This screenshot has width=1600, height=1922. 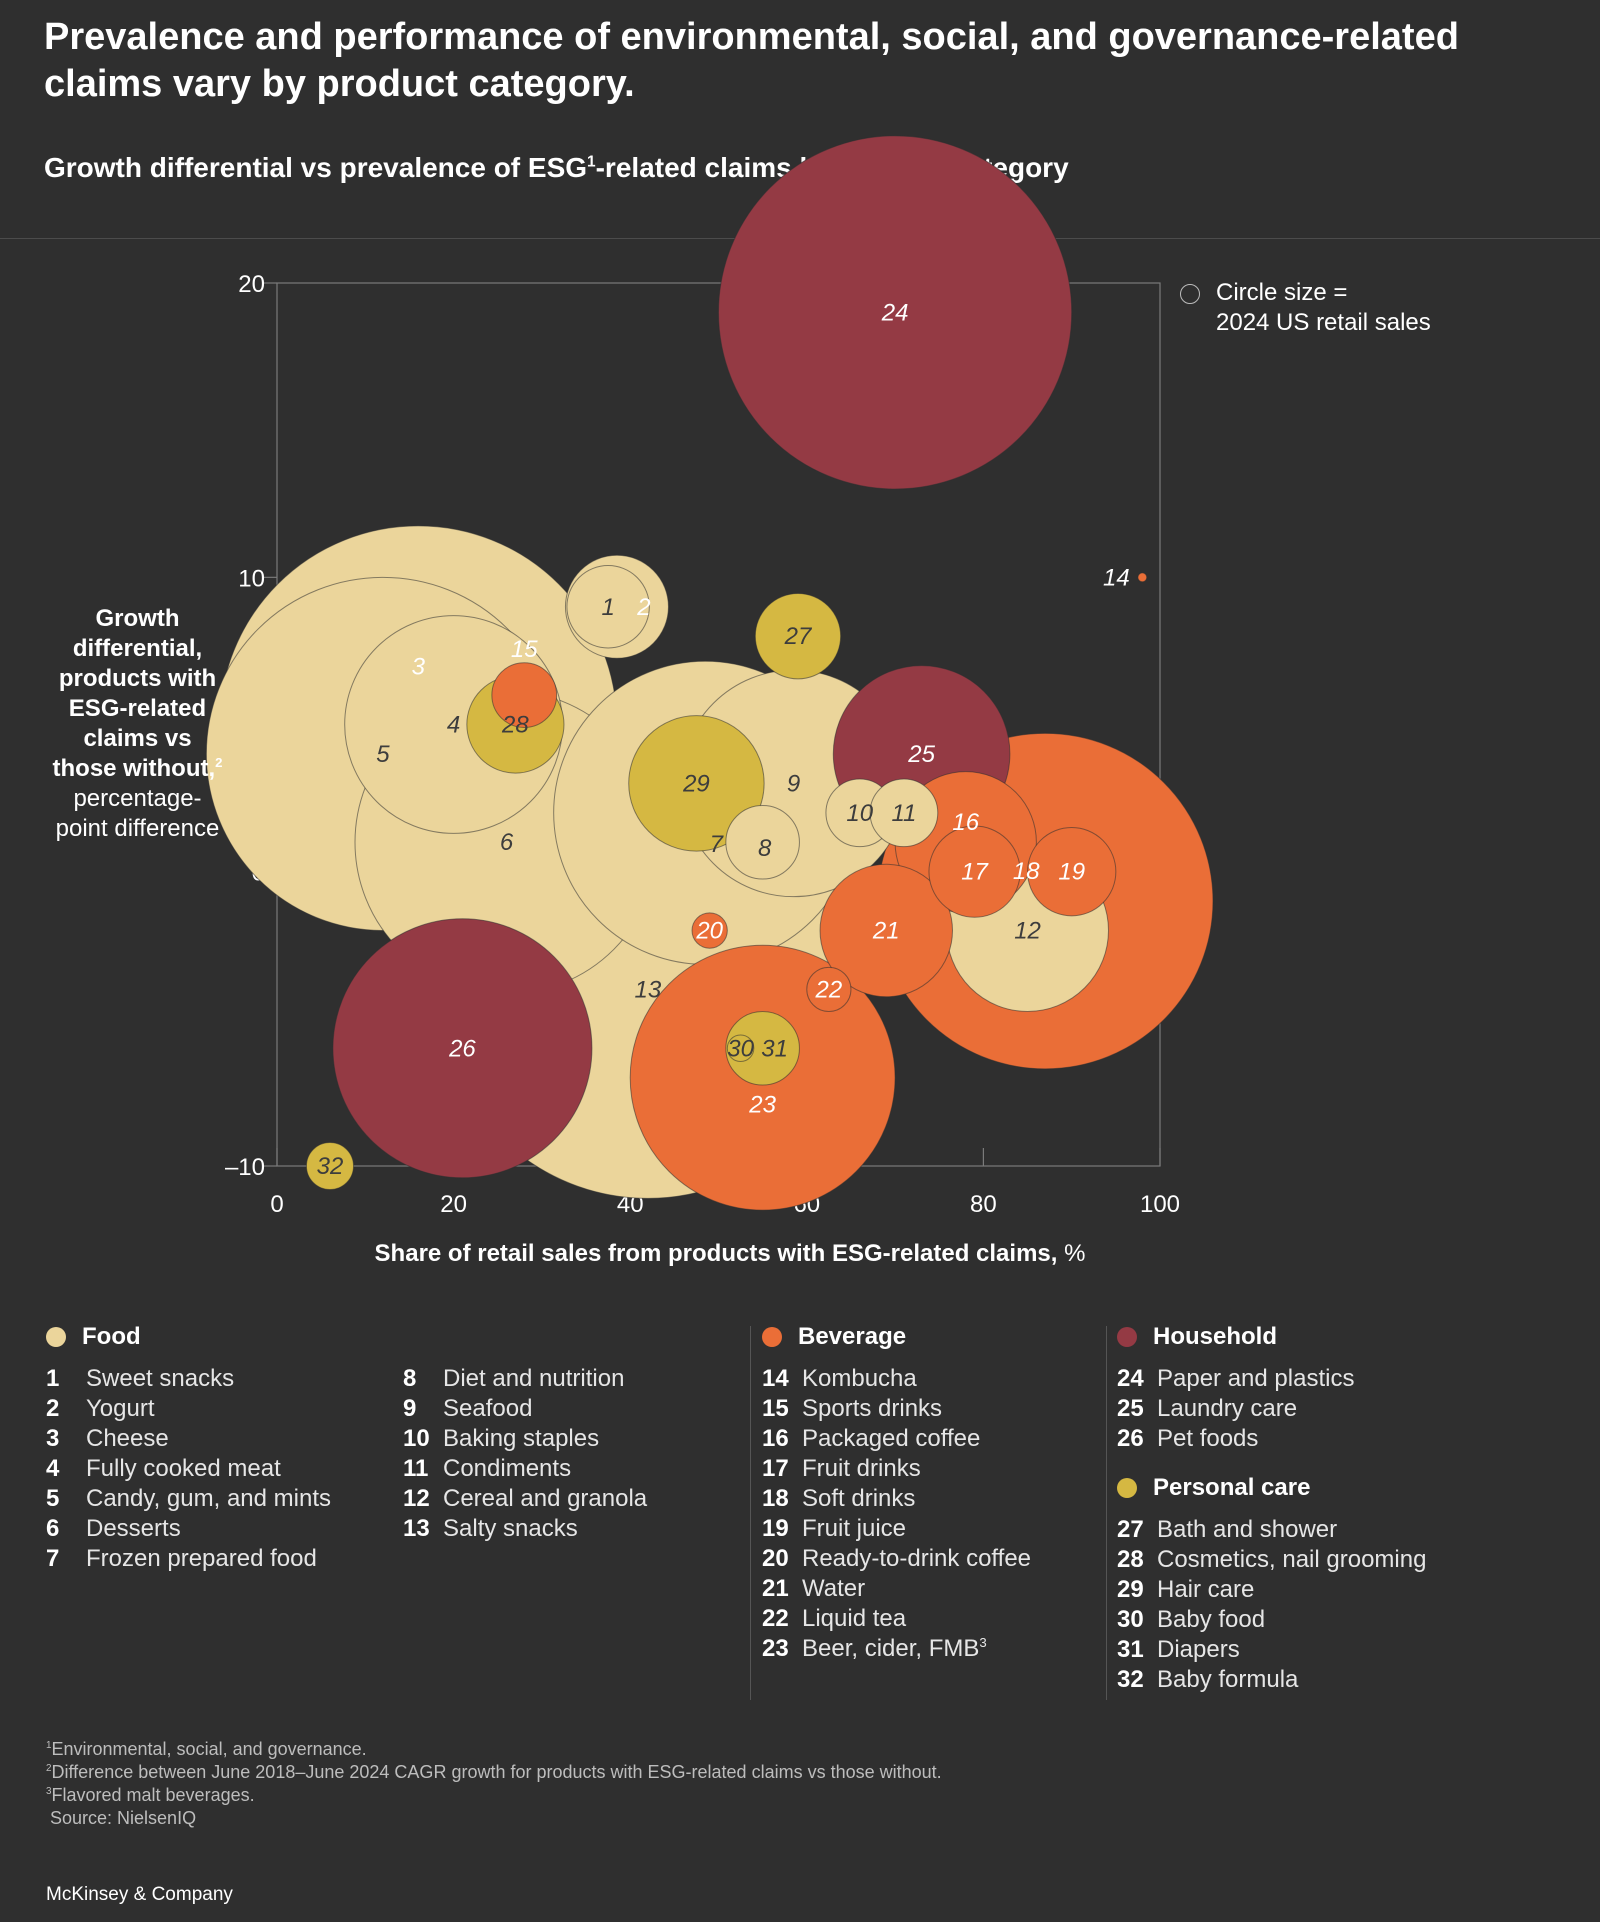 I want to click on bubble-label-7: 7, so click(x=717, y=844).